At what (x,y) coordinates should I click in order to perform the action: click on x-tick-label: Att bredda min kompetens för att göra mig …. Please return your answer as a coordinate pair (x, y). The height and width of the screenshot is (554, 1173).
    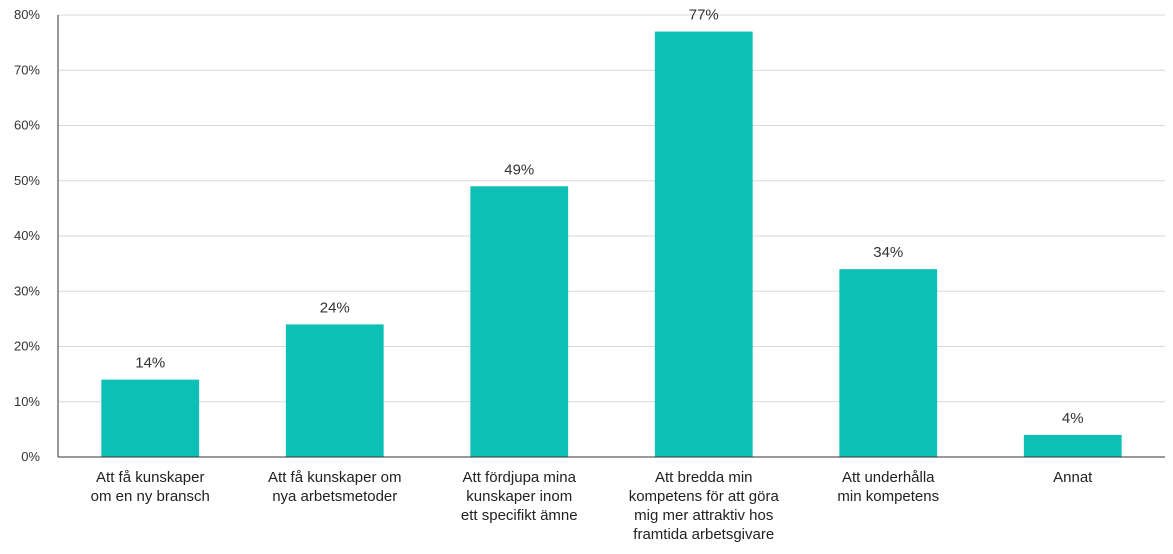
    Looking at the image, I should click on (704, 506).